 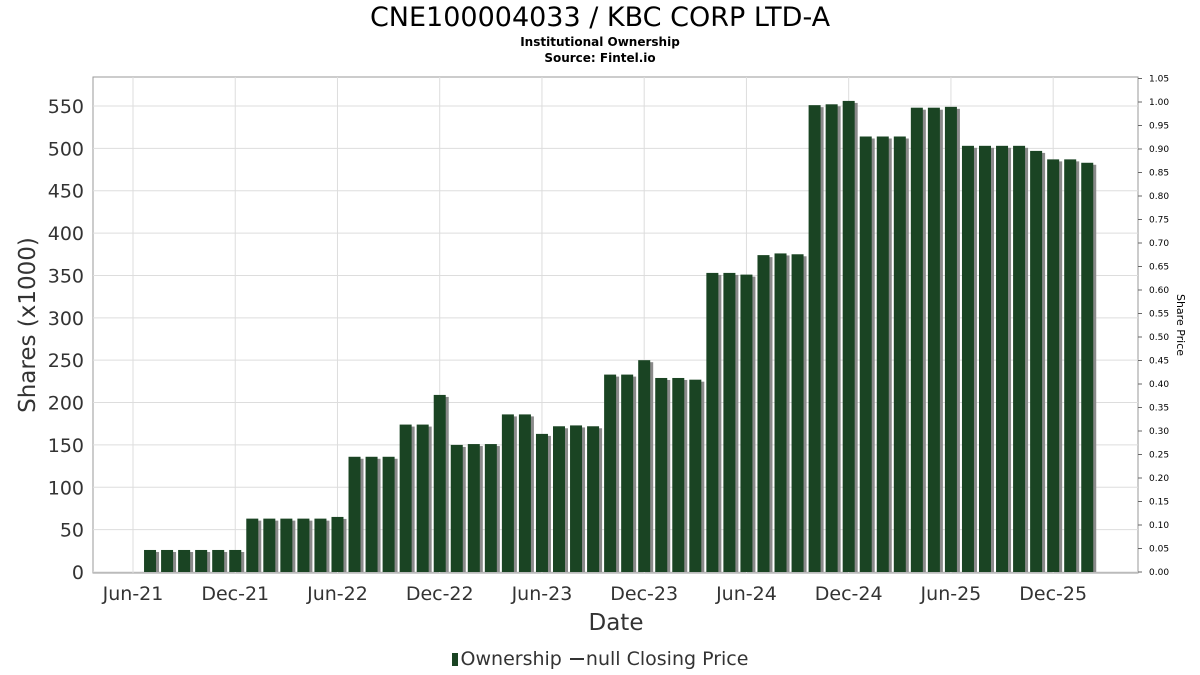 What do you see at coordinates (28, 325) in the screenshot?
I see `y-axis-label: Shares (x1000)` at bounding box center [28, 325].